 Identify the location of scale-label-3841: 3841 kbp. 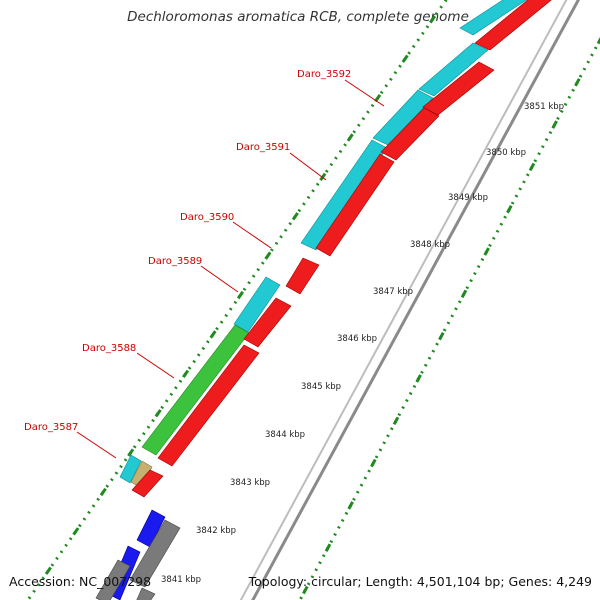
(181, 580).